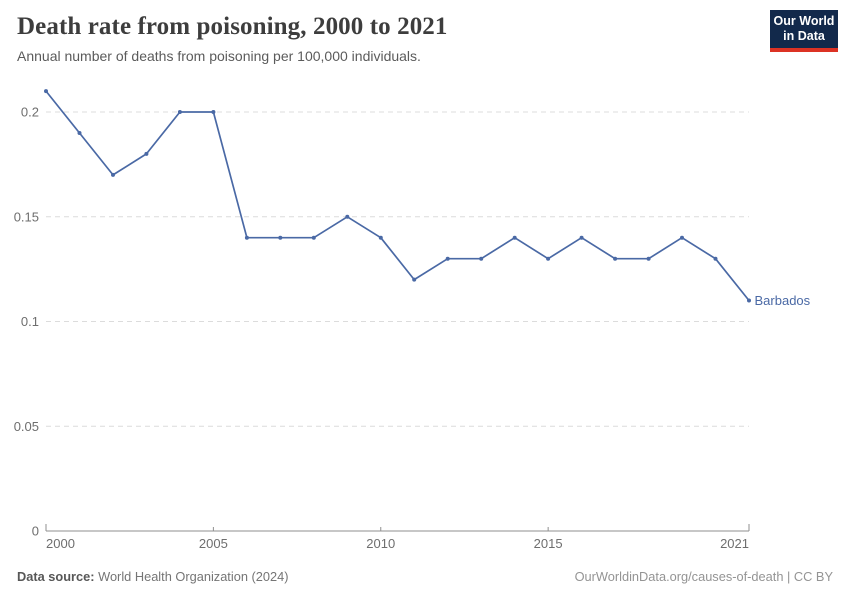  Describe the element at coordinates (380, 237) in the screenshot. I see `data-point-2010` at that location.